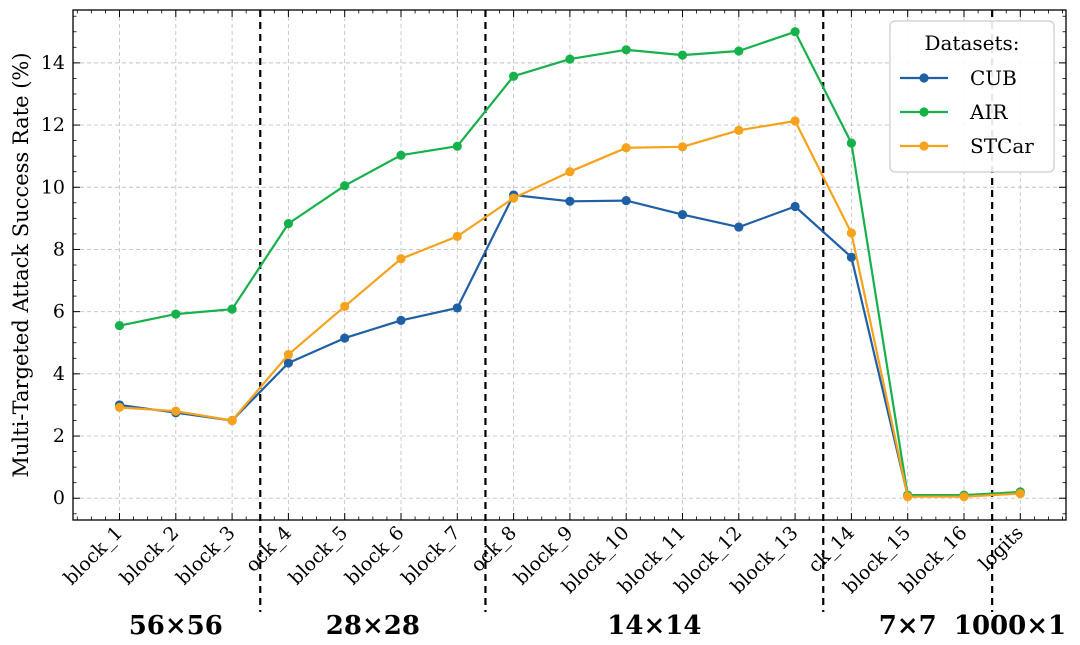 This screenshot has width=1080, height=645. What do you see at coordinates (988, 112) in the screenshot?
I see `legend-entry: AIR` at bounding box center [988, 112].